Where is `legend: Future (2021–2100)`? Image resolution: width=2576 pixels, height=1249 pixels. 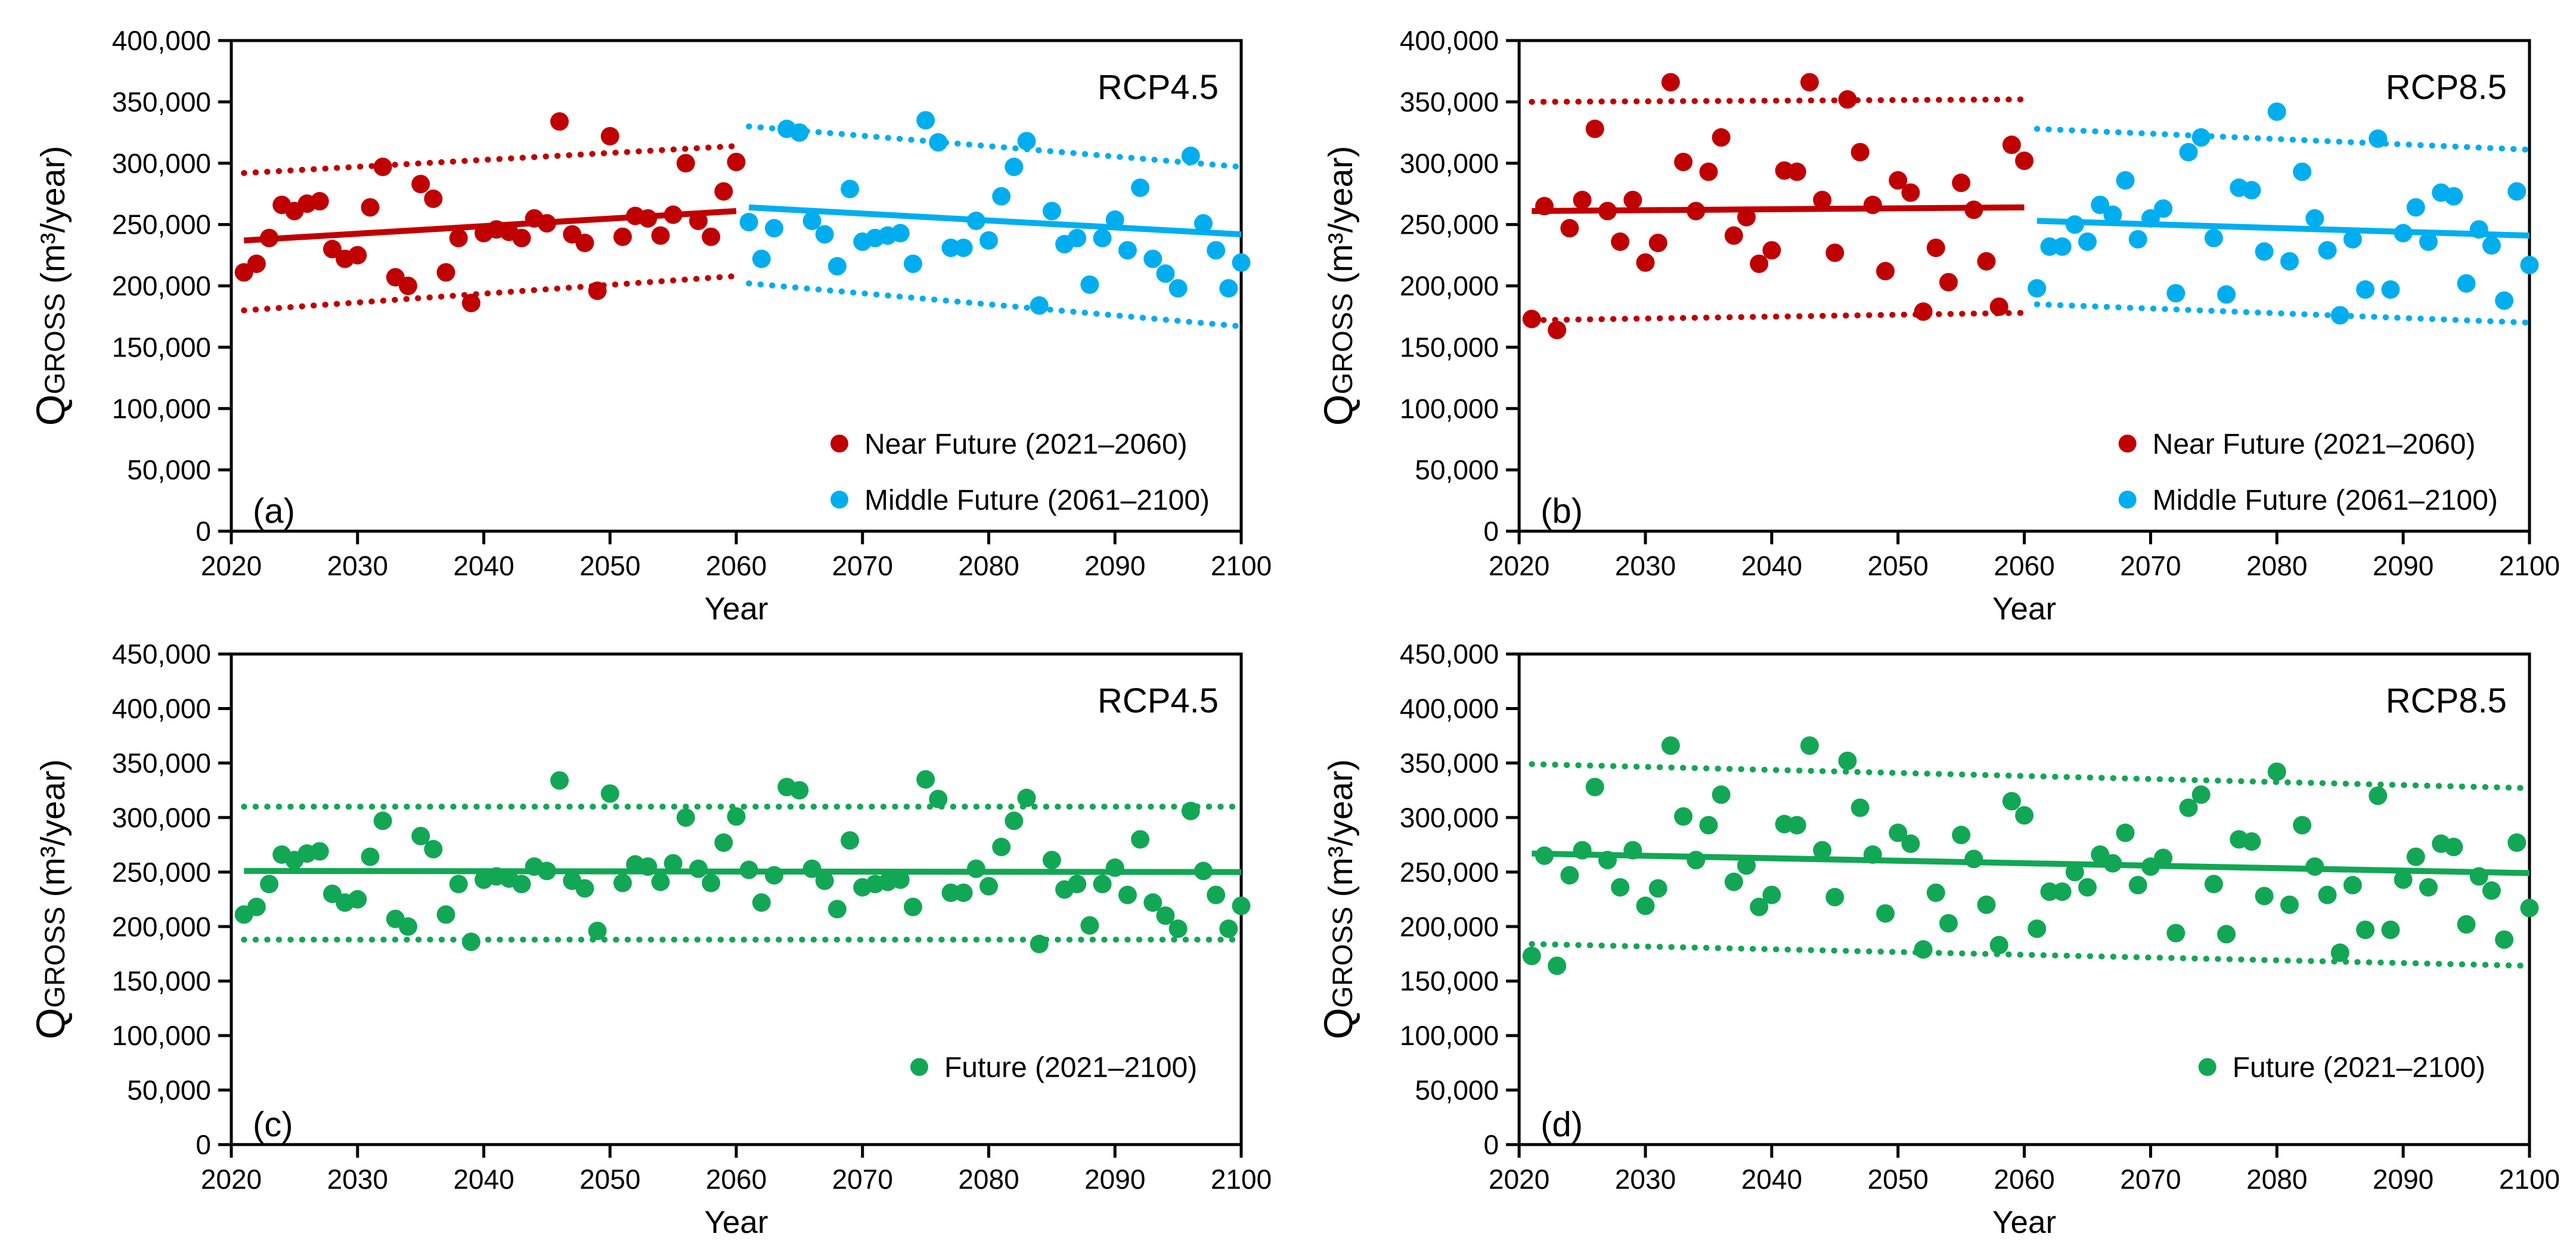 legend: Future (2021–2100) is located at coordinates (2341, 1068).